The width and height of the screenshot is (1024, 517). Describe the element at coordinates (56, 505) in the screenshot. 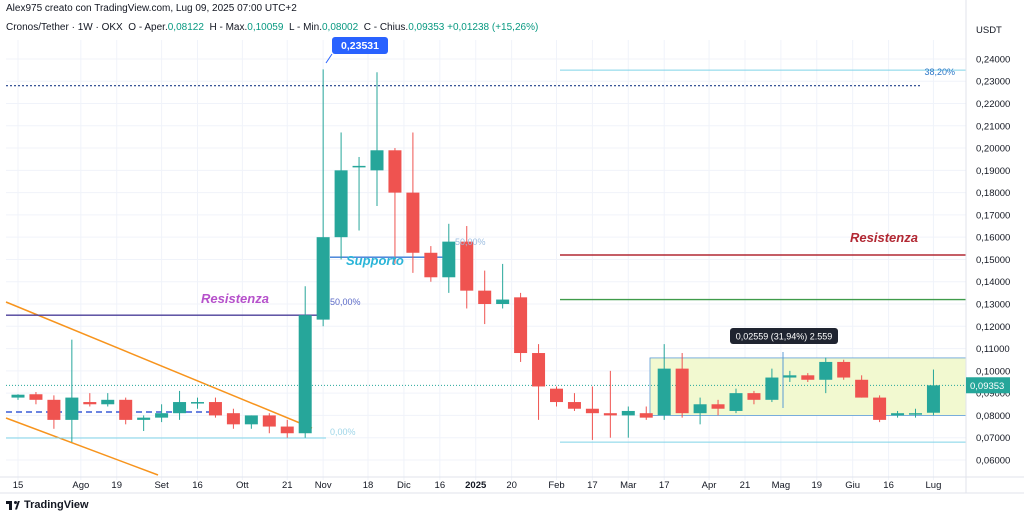

I see `brand-label: TradingView` at that location.